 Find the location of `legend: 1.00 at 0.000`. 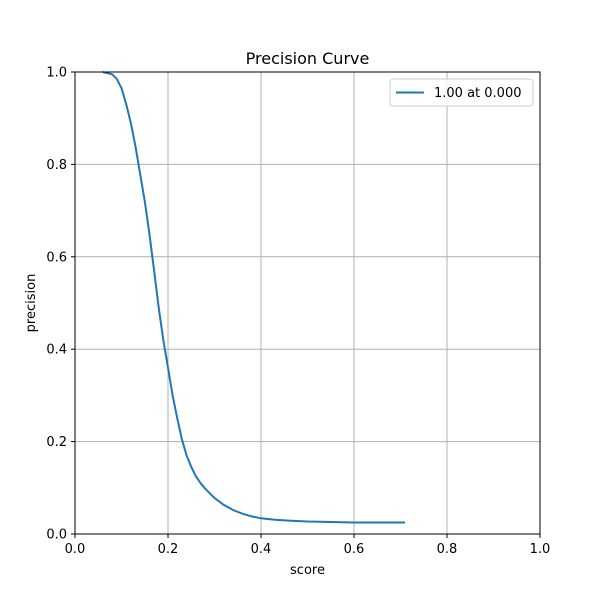

legend: 1.00 at 0.000 is located at coordinates (461, 92).